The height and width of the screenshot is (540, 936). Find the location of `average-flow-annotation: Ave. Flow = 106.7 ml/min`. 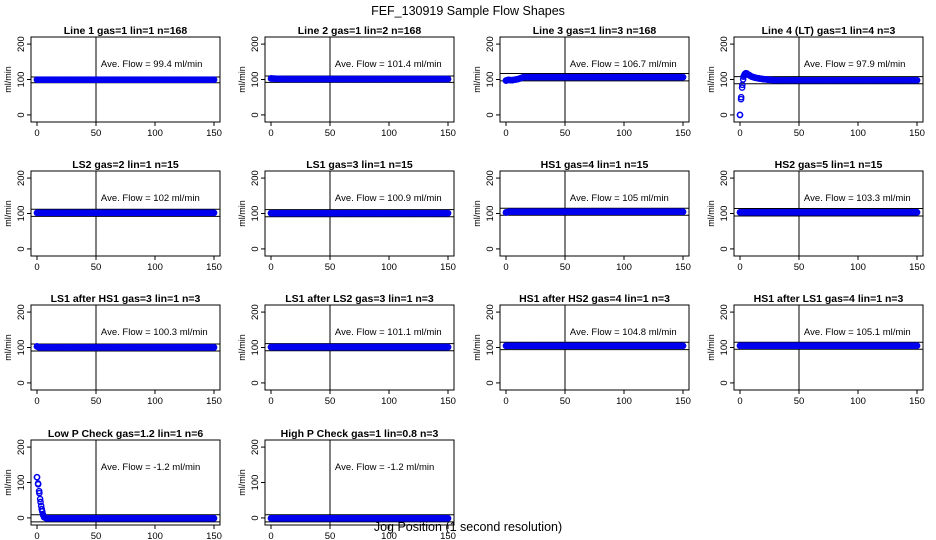

average-flow-annotation: Ave. Flow = 106.7 ml/min is located at coordinates (623, 64).